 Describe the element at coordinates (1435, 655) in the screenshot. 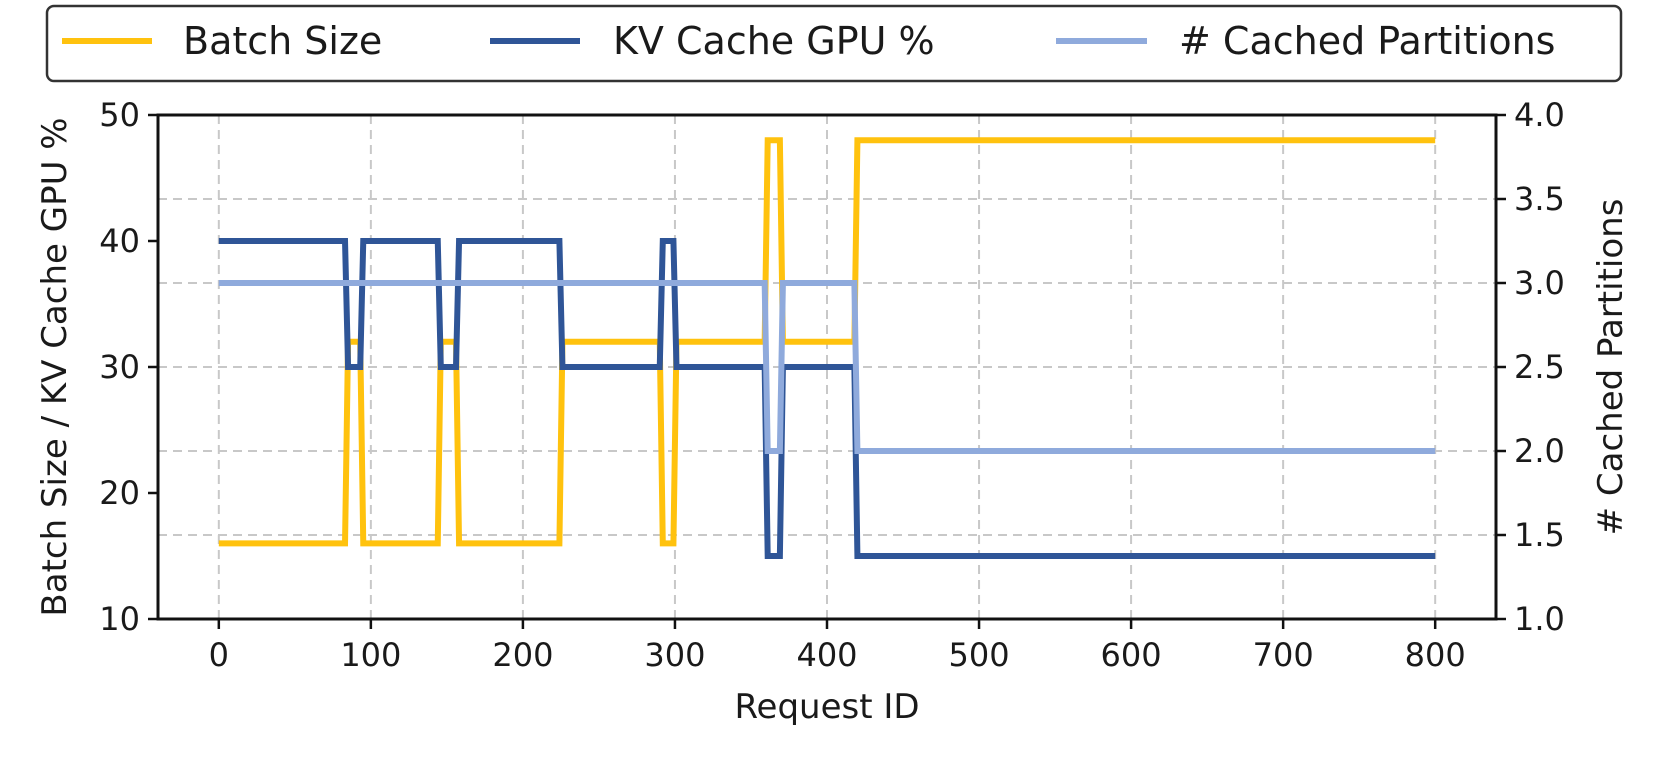

I see `x-tick-label: 800` at that location.